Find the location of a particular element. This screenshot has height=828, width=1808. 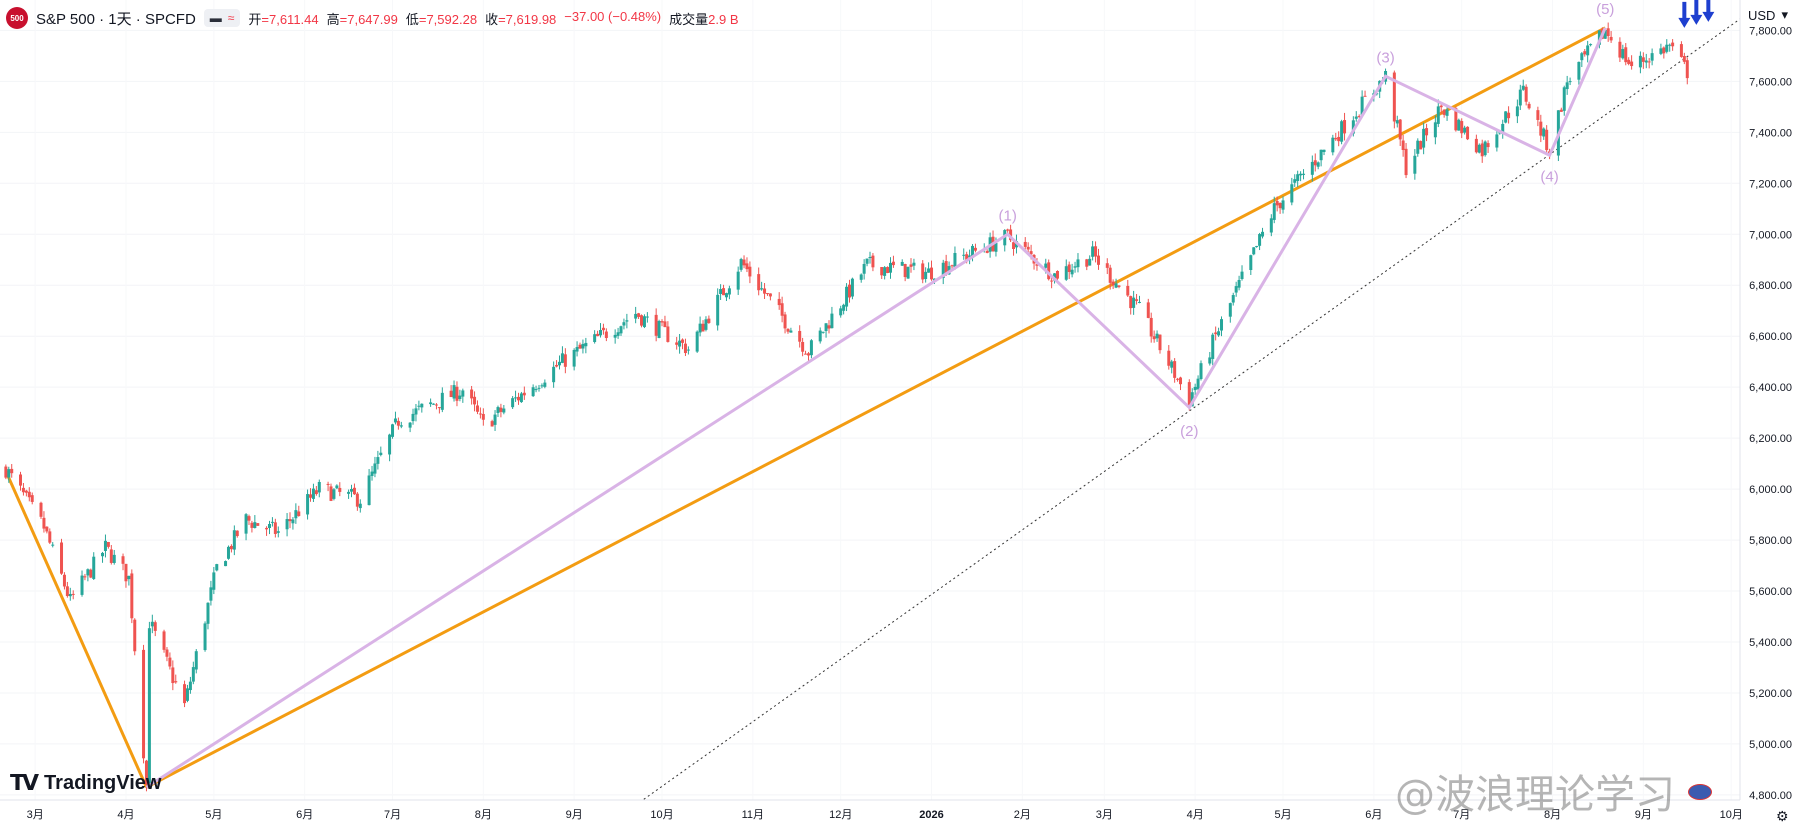

sell-arrows is located at coordinates (1696, 14).